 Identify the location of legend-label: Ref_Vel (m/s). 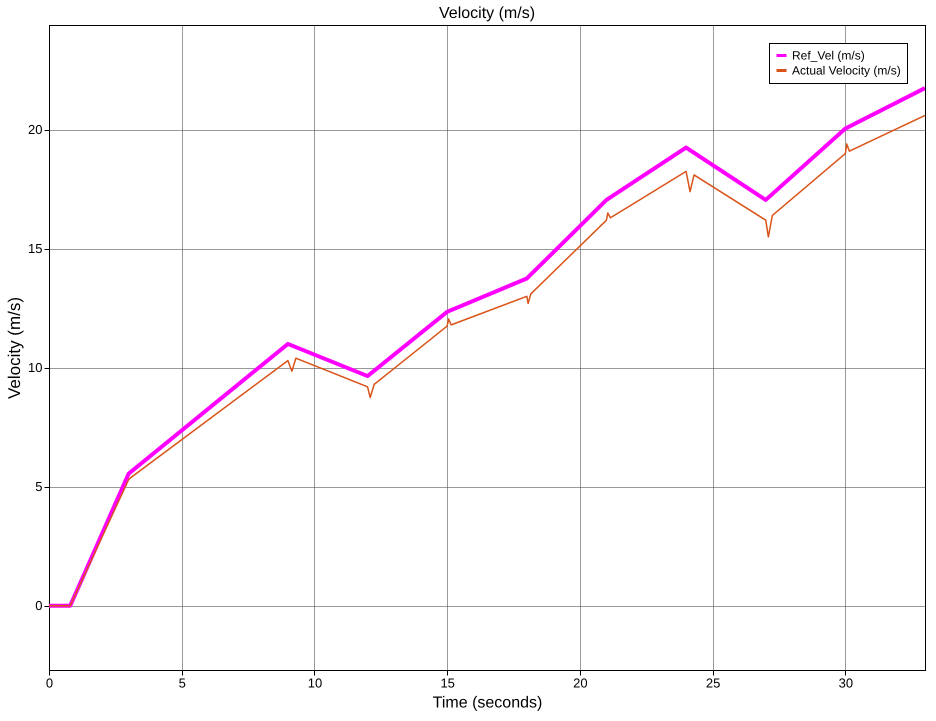
(828, 55).